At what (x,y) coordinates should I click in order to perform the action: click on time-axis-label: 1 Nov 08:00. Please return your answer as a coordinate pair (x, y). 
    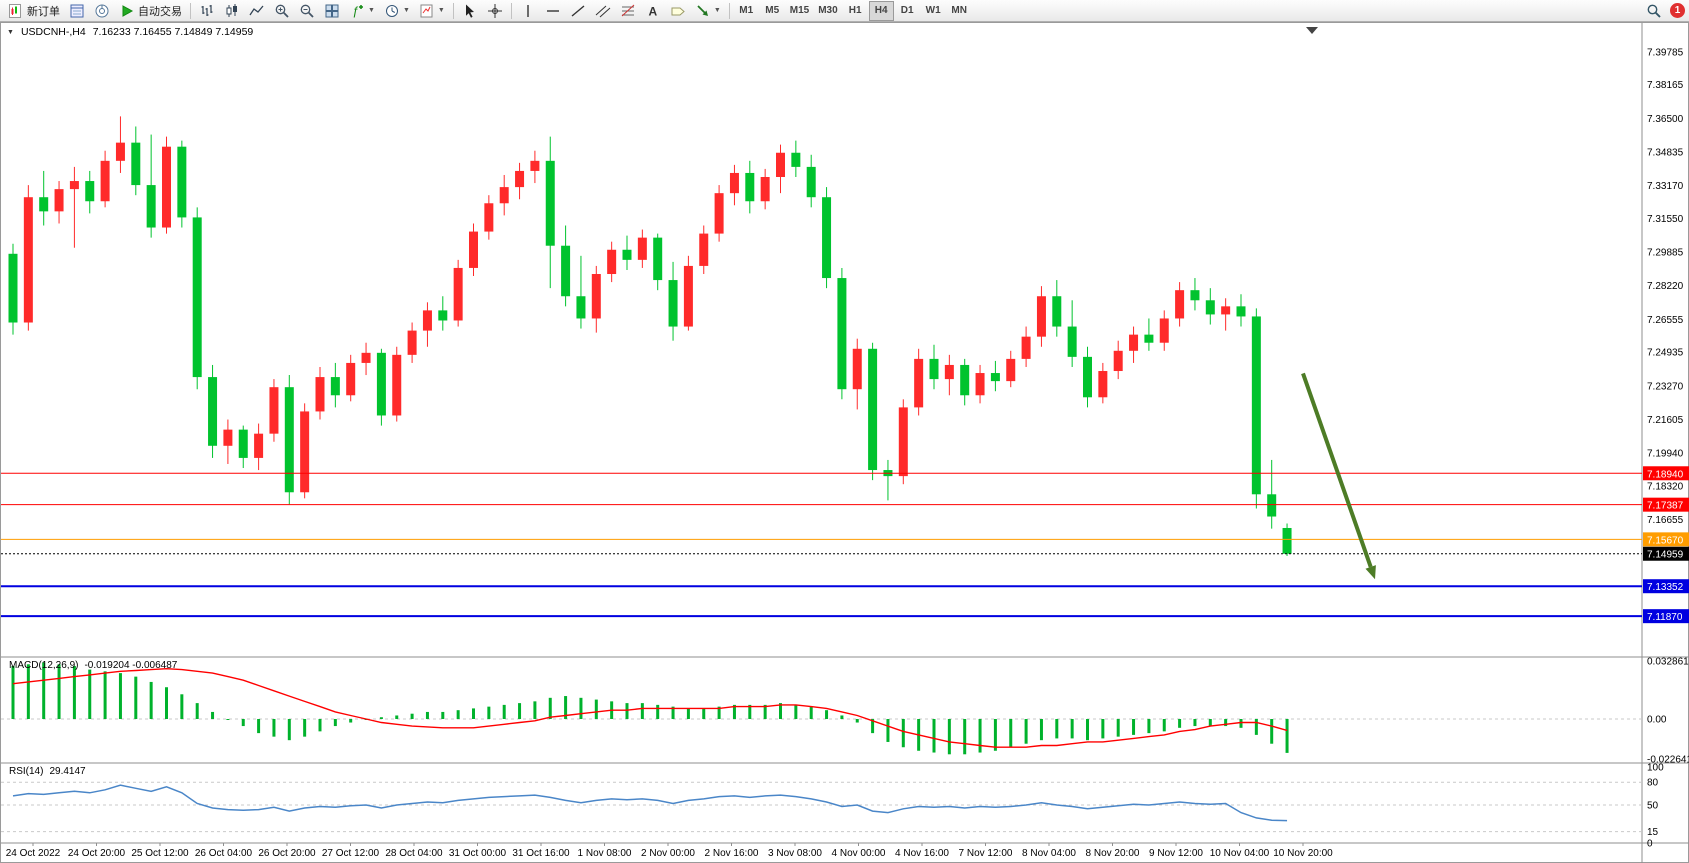
    Looking at the image, I should click on (605, 853).